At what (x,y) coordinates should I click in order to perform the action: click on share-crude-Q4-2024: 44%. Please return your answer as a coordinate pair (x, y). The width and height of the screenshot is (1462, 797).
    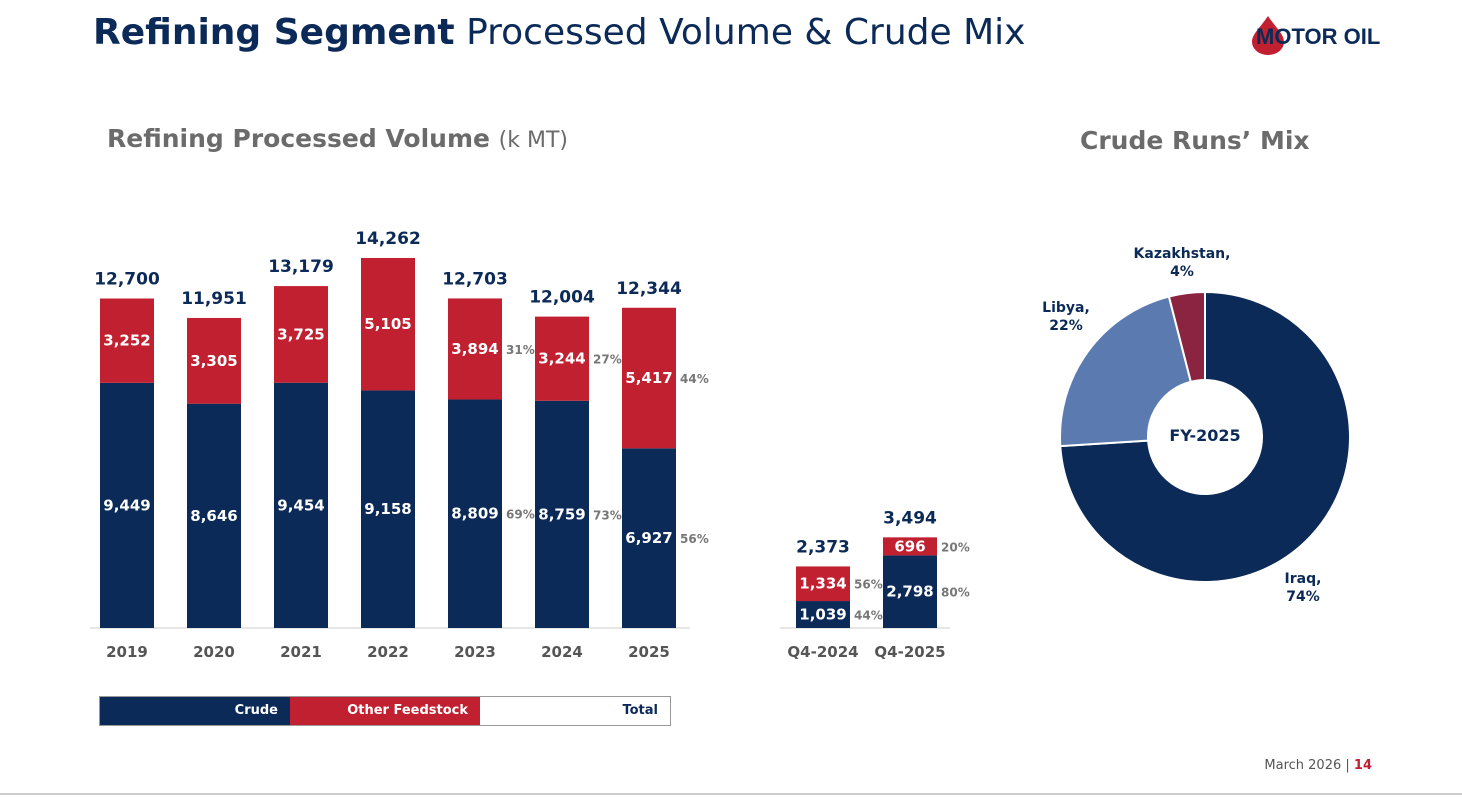
    Looking at the image, I should click on (868, 616).